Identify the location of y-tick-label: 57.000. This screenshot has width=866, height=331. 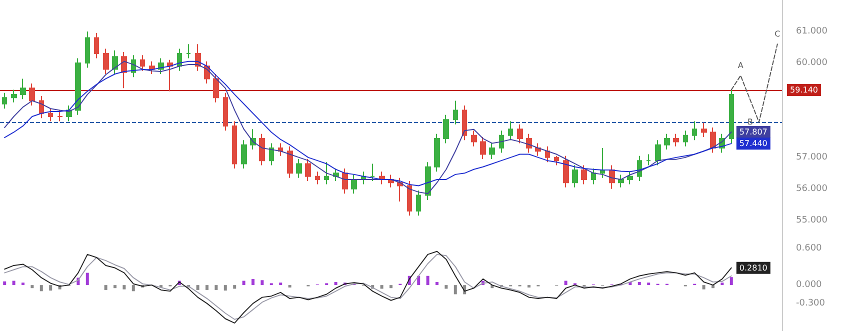
(812, 157).